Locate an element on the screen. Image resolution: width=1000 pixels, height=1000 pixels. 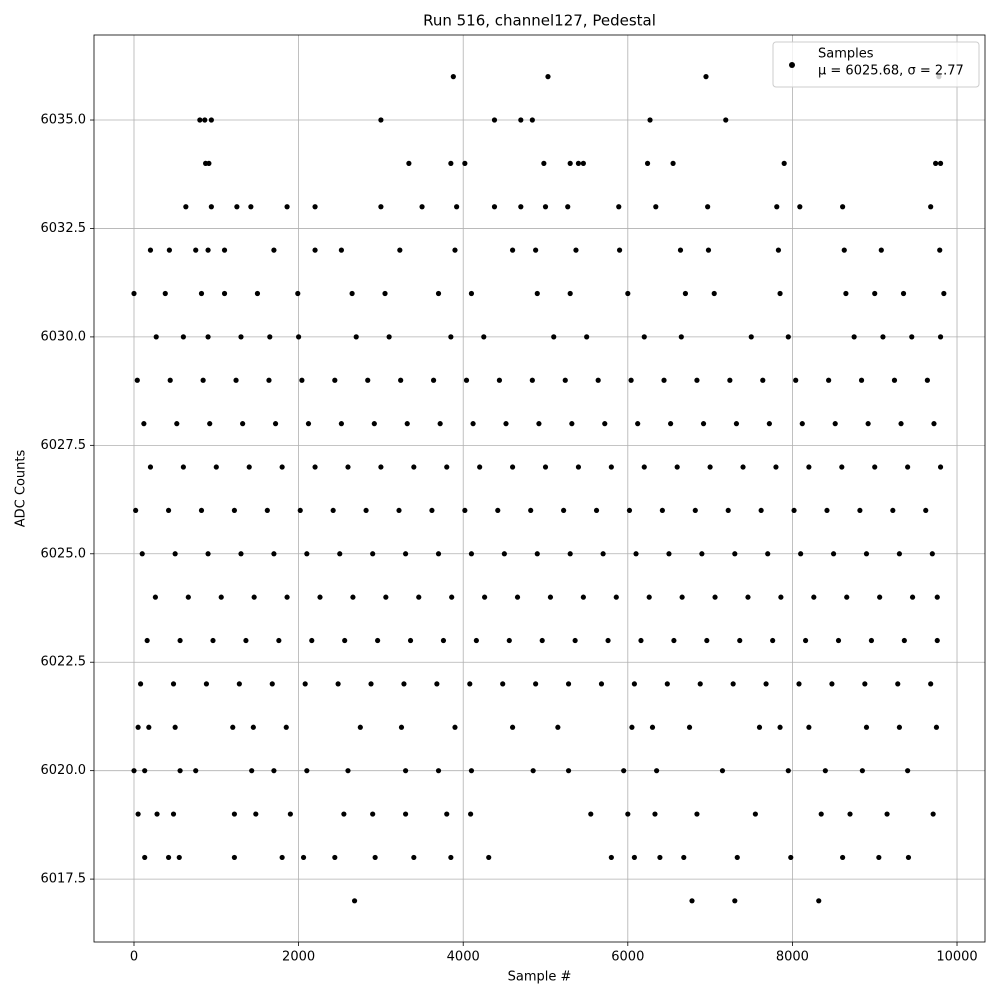
legend-marker is located at coordinates (792, 65).